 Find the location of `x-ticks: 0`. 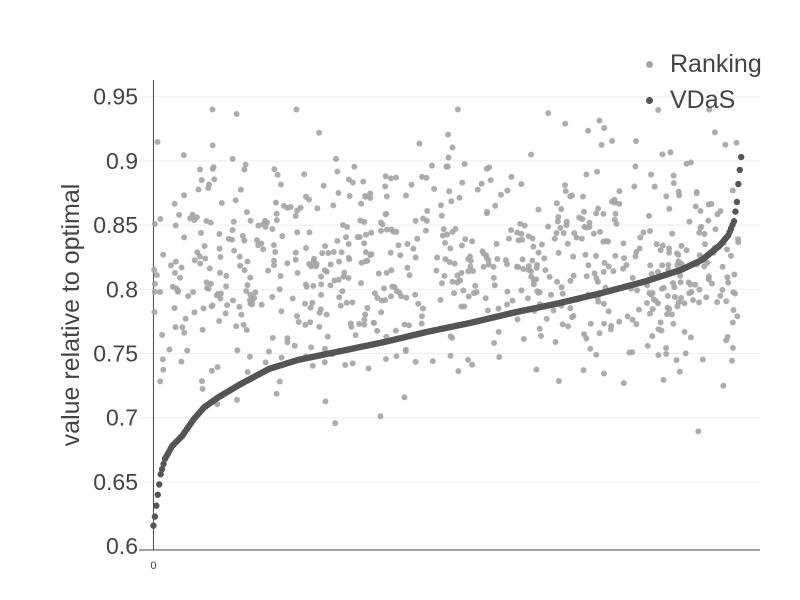

x-ticks: 0 is located at coordinates (153, 566).